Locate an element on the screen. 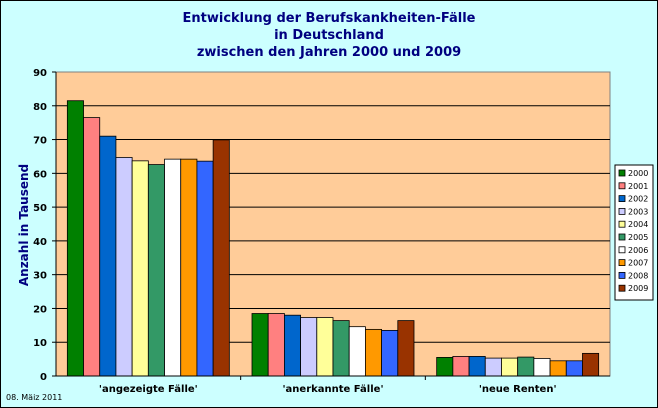 This screenshot has width=658, height=408. chart-title-line-2: in Deutschland is located at coordinates (329, 35).